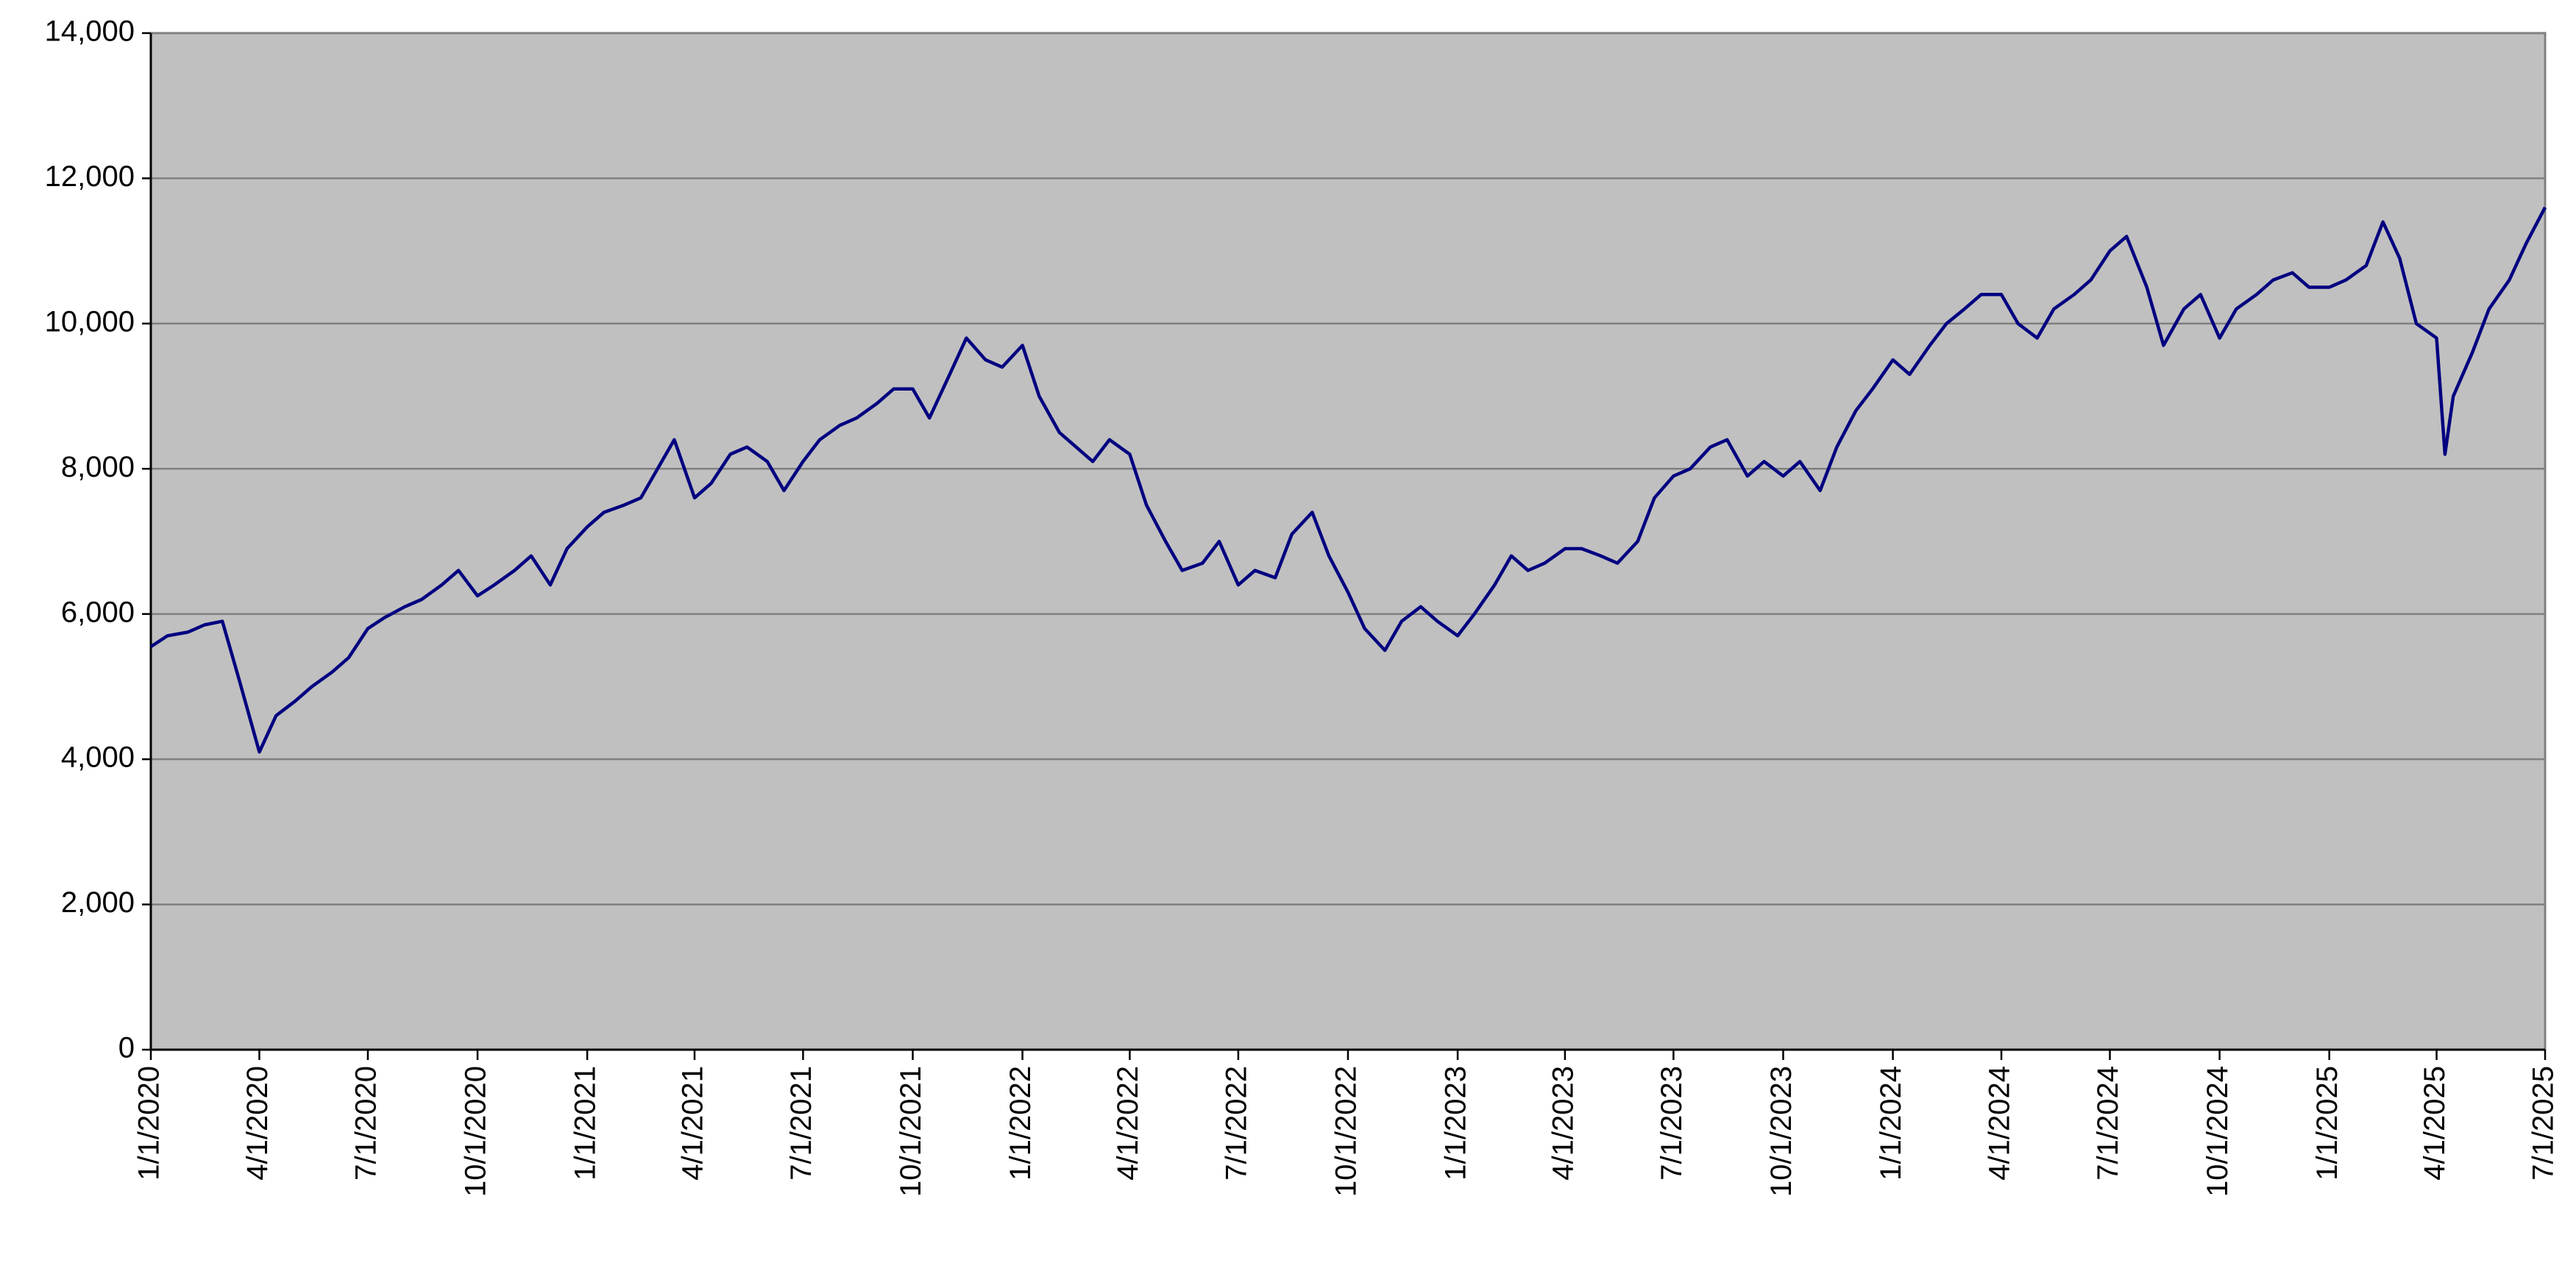 The width and height of the screenshot is (2576, 1263). I want to click on x-tick-label: 1/1/2021, so click(586, 1123).